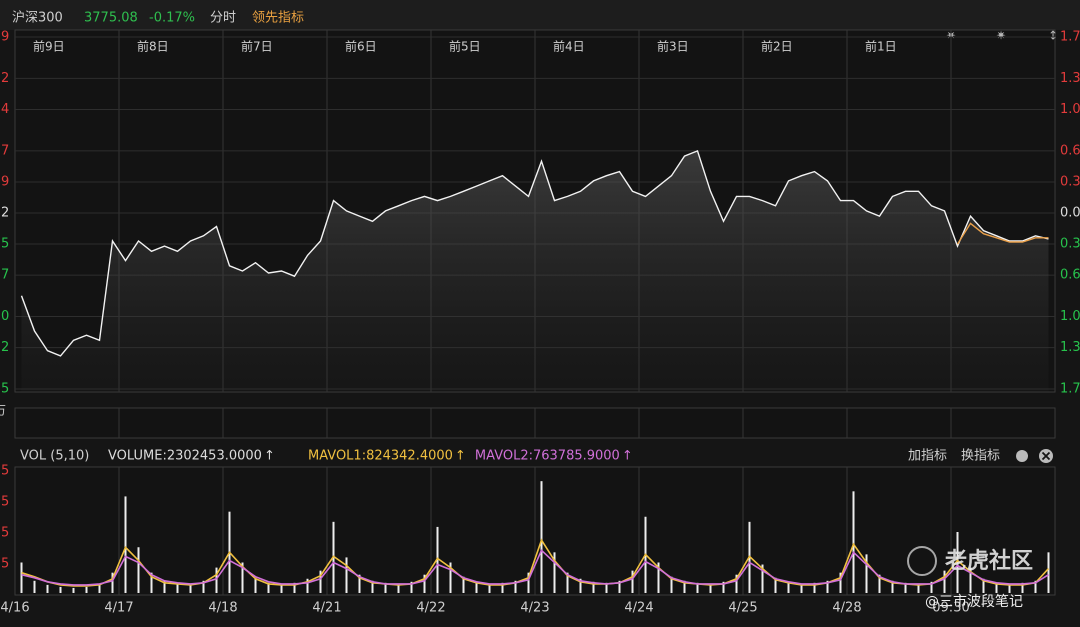  What do you see at coordinates (974, 601) in the screenshot?
I see `watermark-author: @三市波段笔记` at bounding box center [974, 601].